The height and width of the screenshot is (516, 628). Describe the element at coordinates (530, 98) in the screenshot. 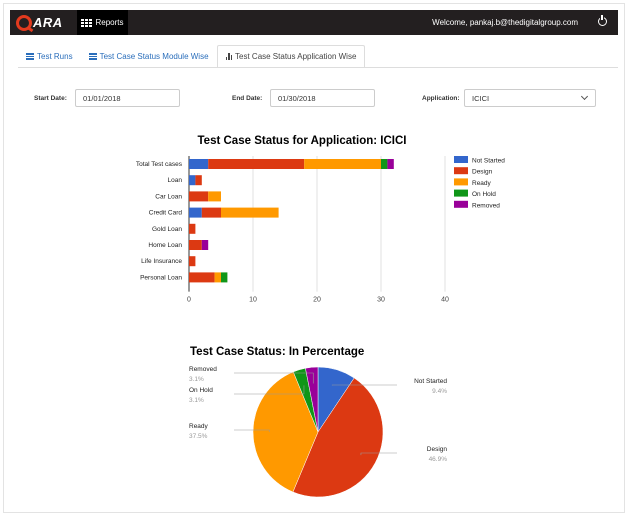

I see `application-select: ICICI` at that location.